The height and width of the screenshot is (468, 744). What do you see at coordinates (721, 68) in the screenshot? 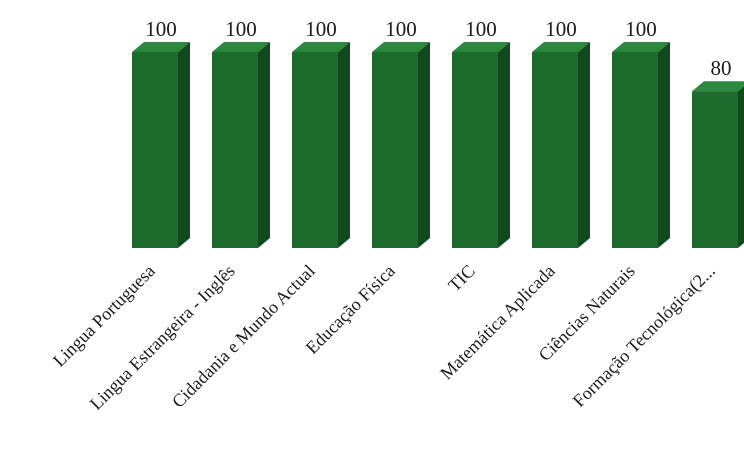
I see `value-label: 80` at bounding box center [721, 68].